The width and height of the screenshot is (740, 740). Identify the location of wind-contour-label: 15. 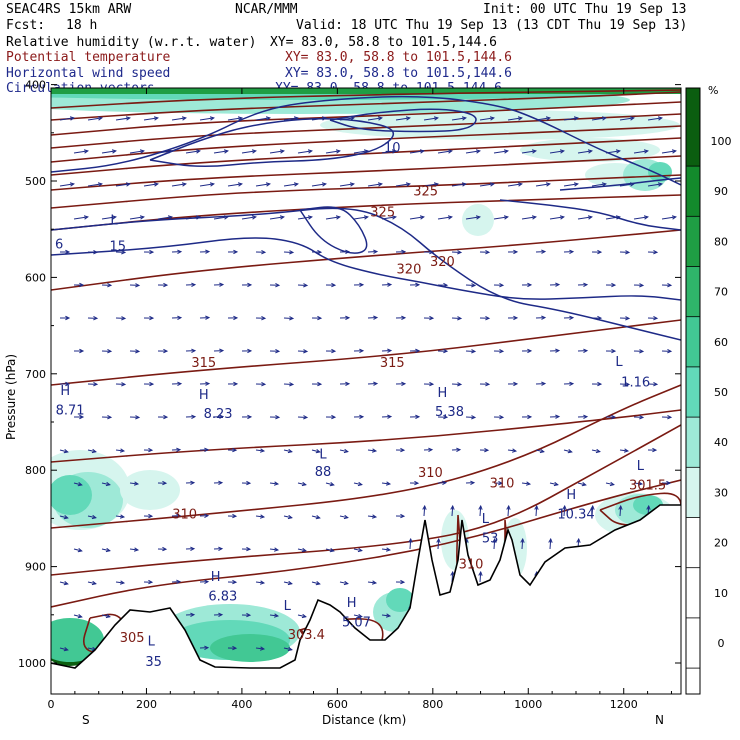
(351, 5).